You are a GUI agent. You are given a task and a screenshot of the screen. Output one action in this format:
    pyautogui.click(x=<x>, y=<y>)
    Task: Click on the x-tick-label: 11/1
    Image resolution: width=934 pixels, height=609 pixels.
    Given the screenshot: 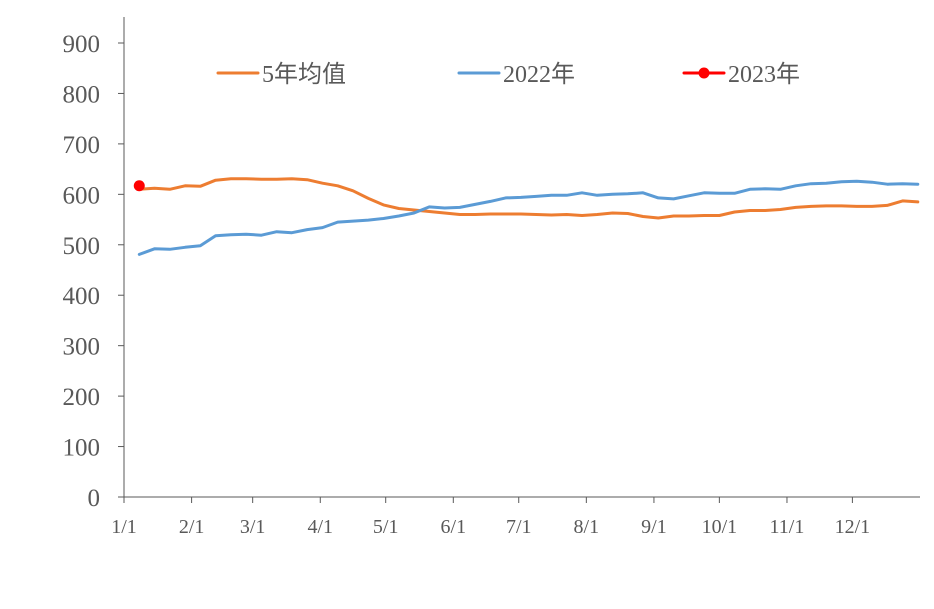 What is the action you would take?
    pyautogui.click(x=787, y=527)
    